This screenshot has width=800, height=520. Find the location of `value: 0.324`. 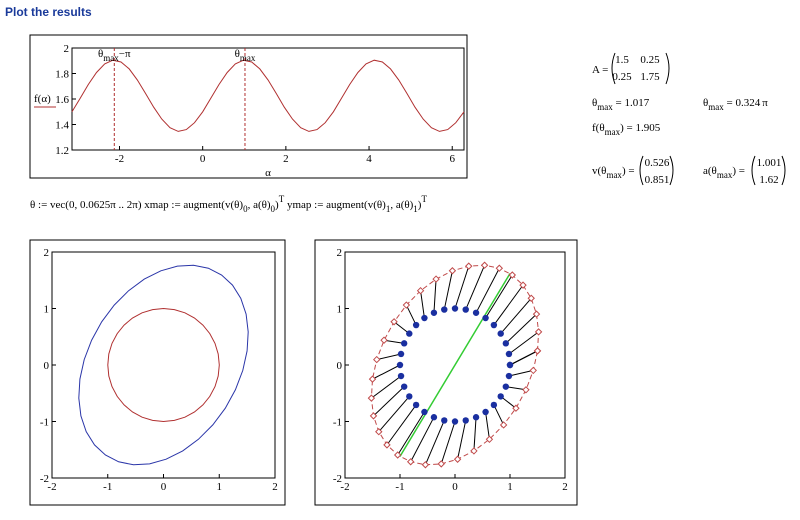

value: 0.324 is located at coordinates (748, 103).